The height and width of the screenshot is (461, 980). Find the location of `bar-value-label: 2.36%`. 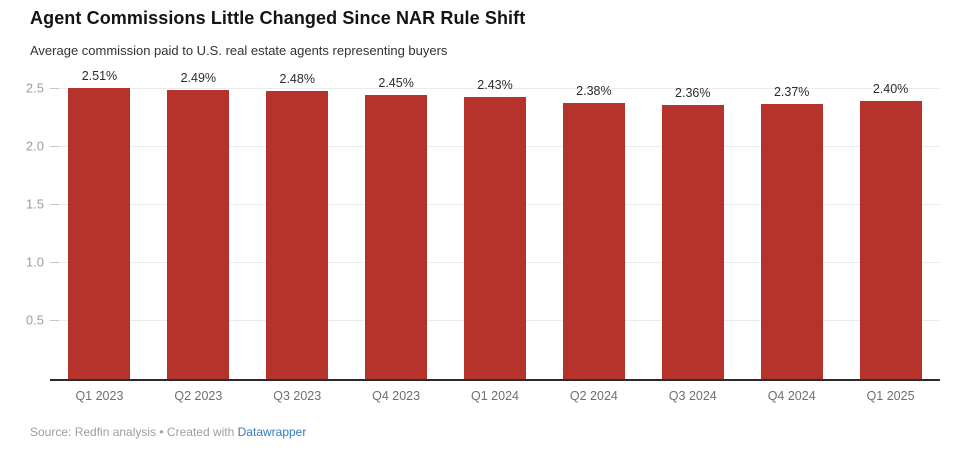

bar-value-label: 2.36% is located at coordinates (693, 93).